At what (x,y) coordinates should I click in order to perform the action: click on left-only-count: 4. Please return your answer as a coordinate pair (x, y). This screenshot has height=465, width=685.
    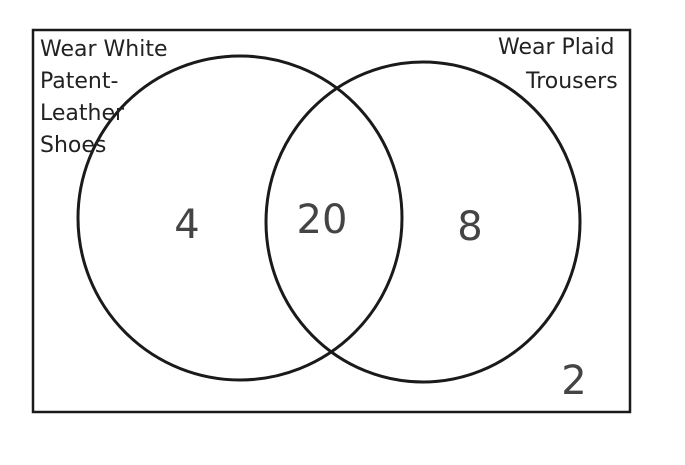
    Looking at the image, I should click on (186, 225).